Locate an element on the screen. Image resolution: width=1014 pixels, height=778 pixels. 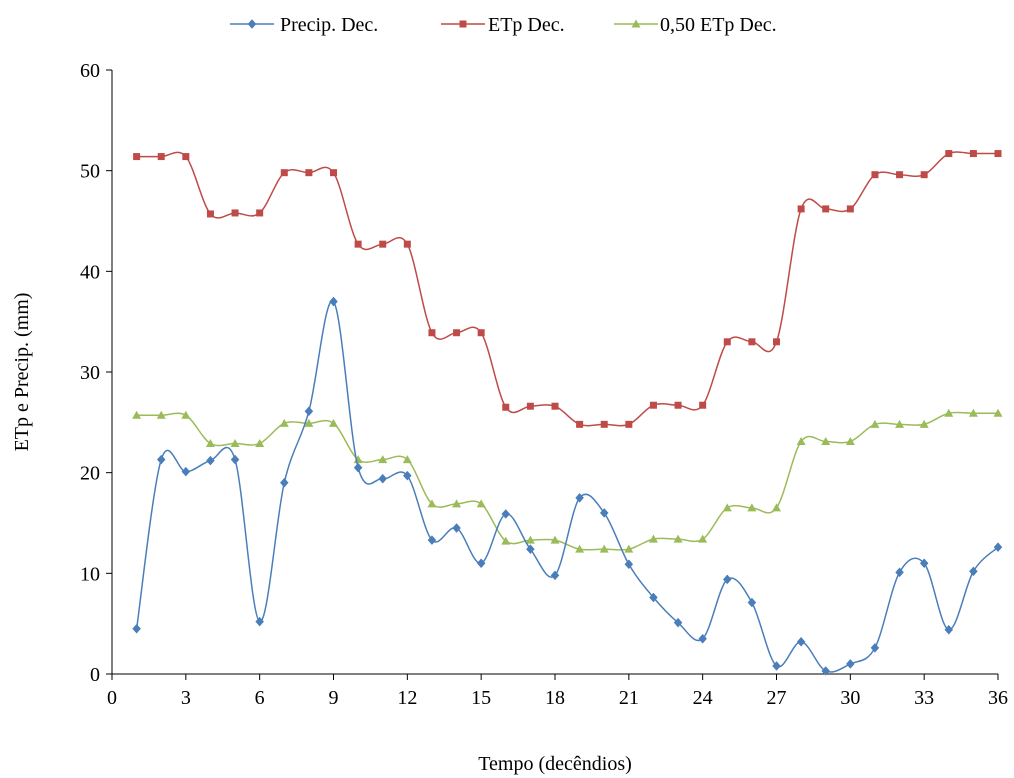
x-tick-label: 12 is located at coordinates (407, 698).